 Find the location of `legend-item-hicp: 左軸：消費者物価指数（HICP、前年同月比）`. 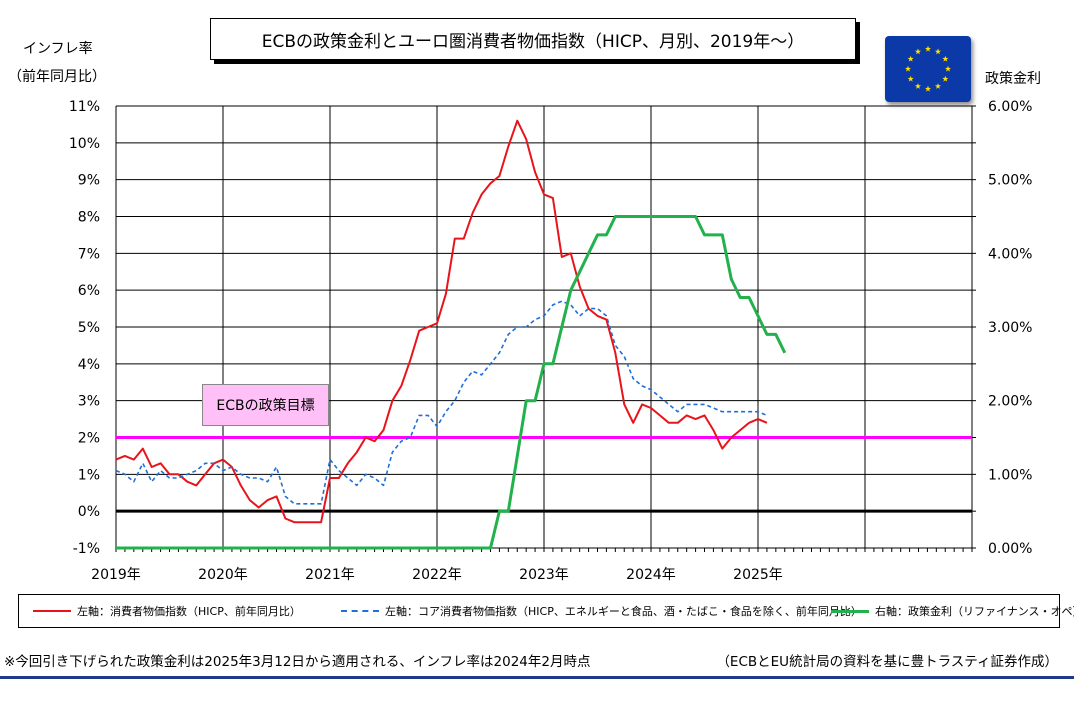

legend-item-hicp: 左軸：消費者物価指数（HICP、前年同月比） is located at coordinates (167, 611).